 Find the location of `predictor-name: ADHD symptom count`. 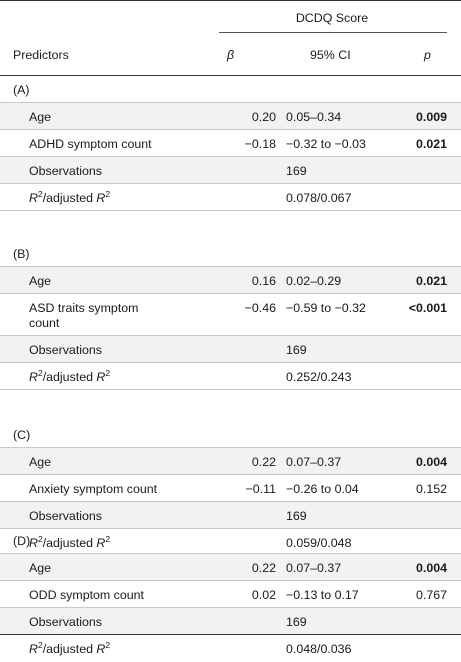

predictor-name: ADHD symptom count is located at coordinates (90, 144).